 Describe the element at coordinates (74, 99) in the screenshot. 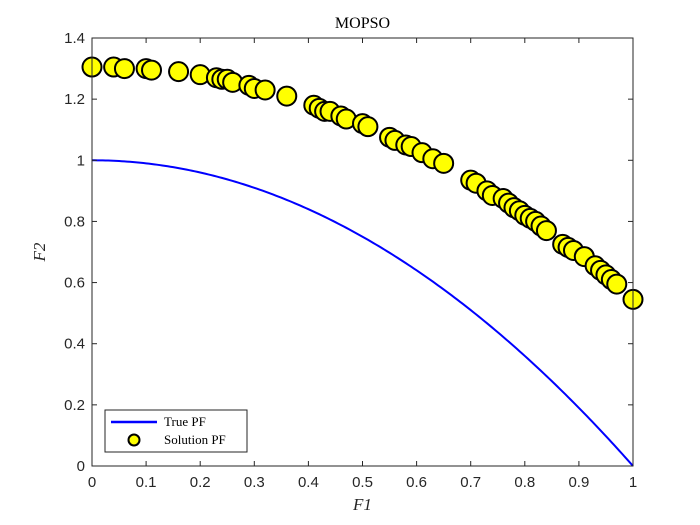

I see `y-tick-label: 1.2` at that location.